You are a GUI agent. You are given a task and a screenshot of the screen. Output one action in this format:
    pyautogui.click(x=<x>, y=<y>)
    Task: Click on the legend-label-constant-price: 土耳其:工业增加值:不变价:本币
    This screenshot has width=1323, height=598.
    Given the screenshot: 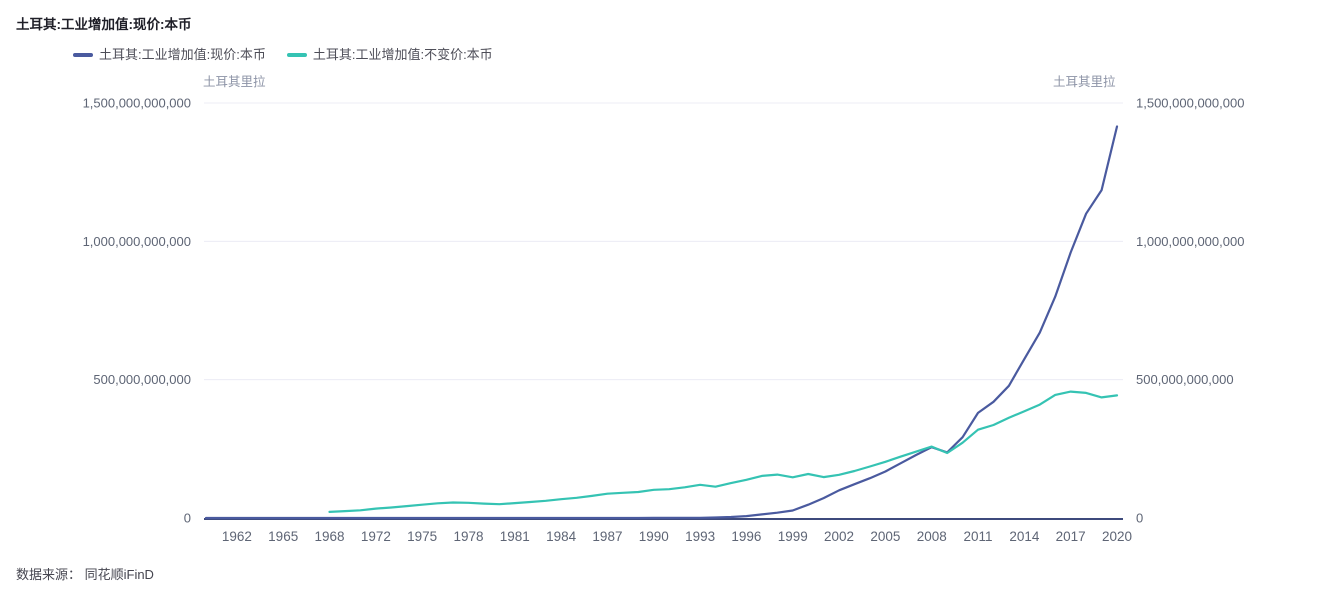 What is the action you would take?
    pyautogui.click(x=402, y=54)
    